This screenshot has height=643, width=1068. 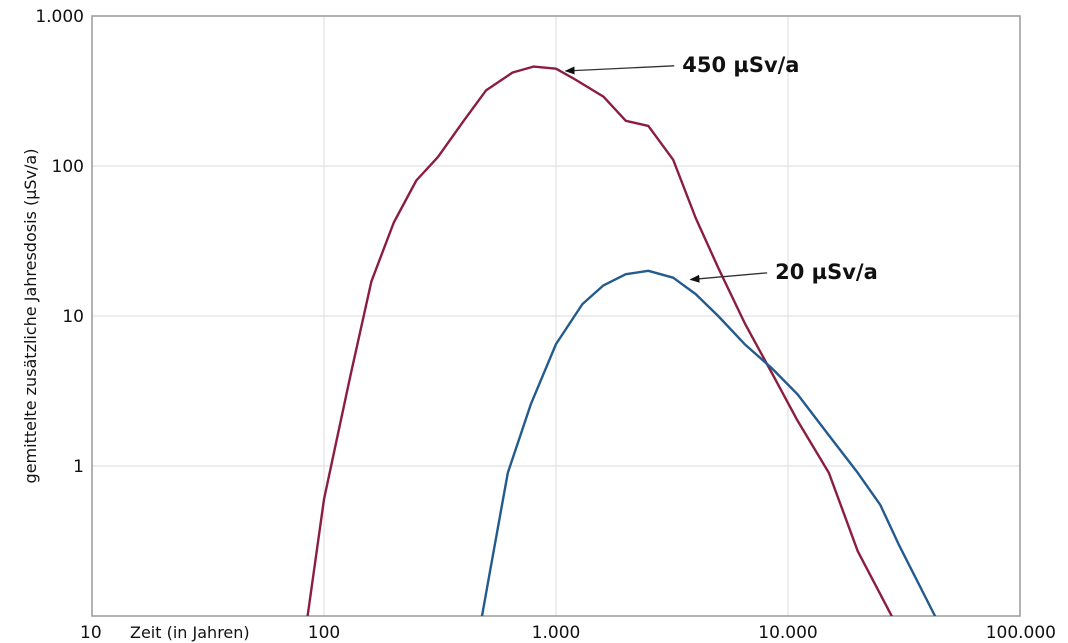 What do you see at coordinates (721, 168) in the screenshot?
I see `annotations: 450 µSv/a 20 µSv/a` at bounding box center [721, 168].